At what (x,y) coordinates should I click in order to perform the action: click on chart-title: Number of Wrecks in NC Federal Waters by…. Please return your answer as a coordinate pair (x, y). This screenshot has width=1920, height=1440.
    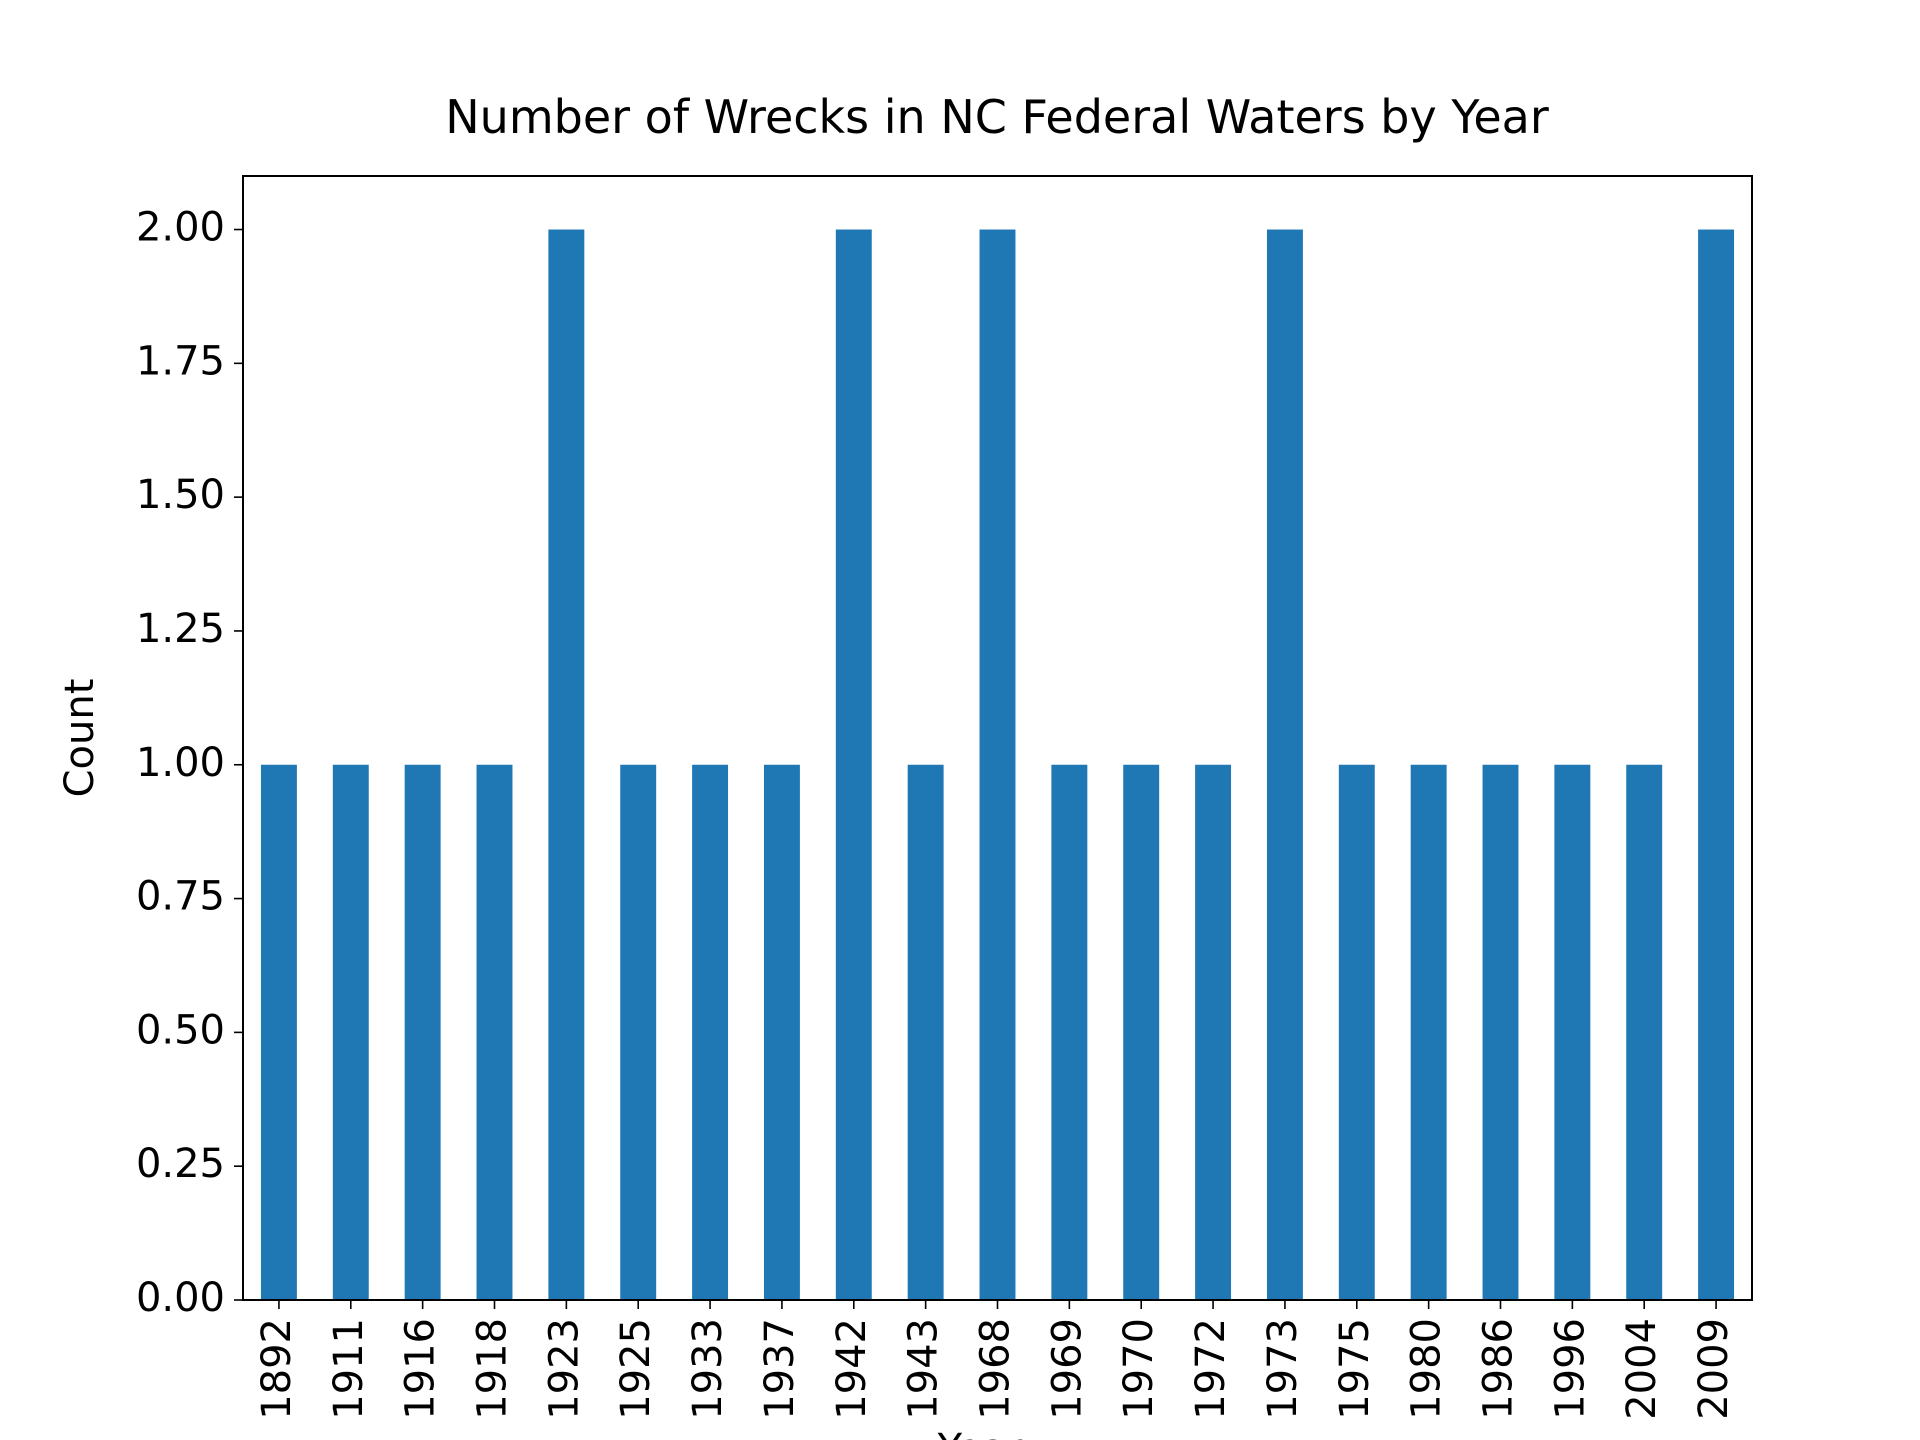
    Looking at the image, I should click on (997, 117).